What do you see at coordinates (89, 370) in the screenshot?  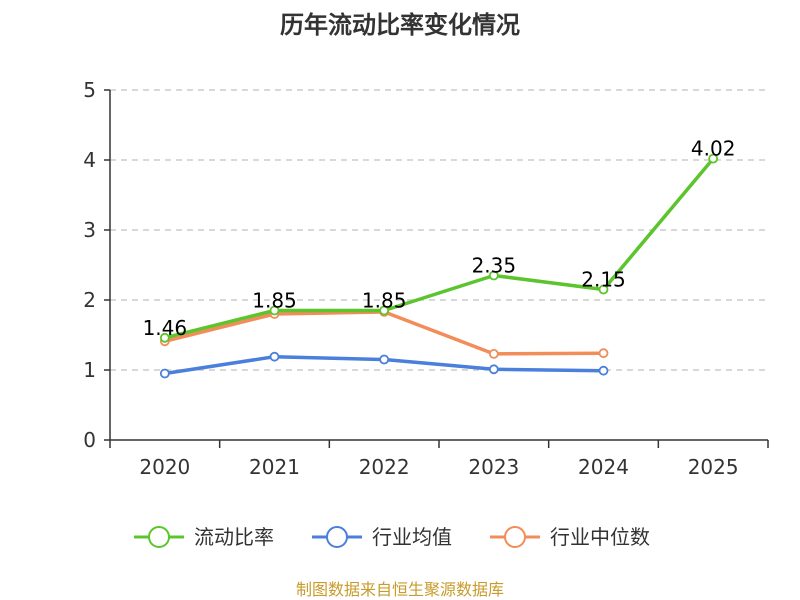 I see `y-tick-label: 1` at bounding box center [89, 370].